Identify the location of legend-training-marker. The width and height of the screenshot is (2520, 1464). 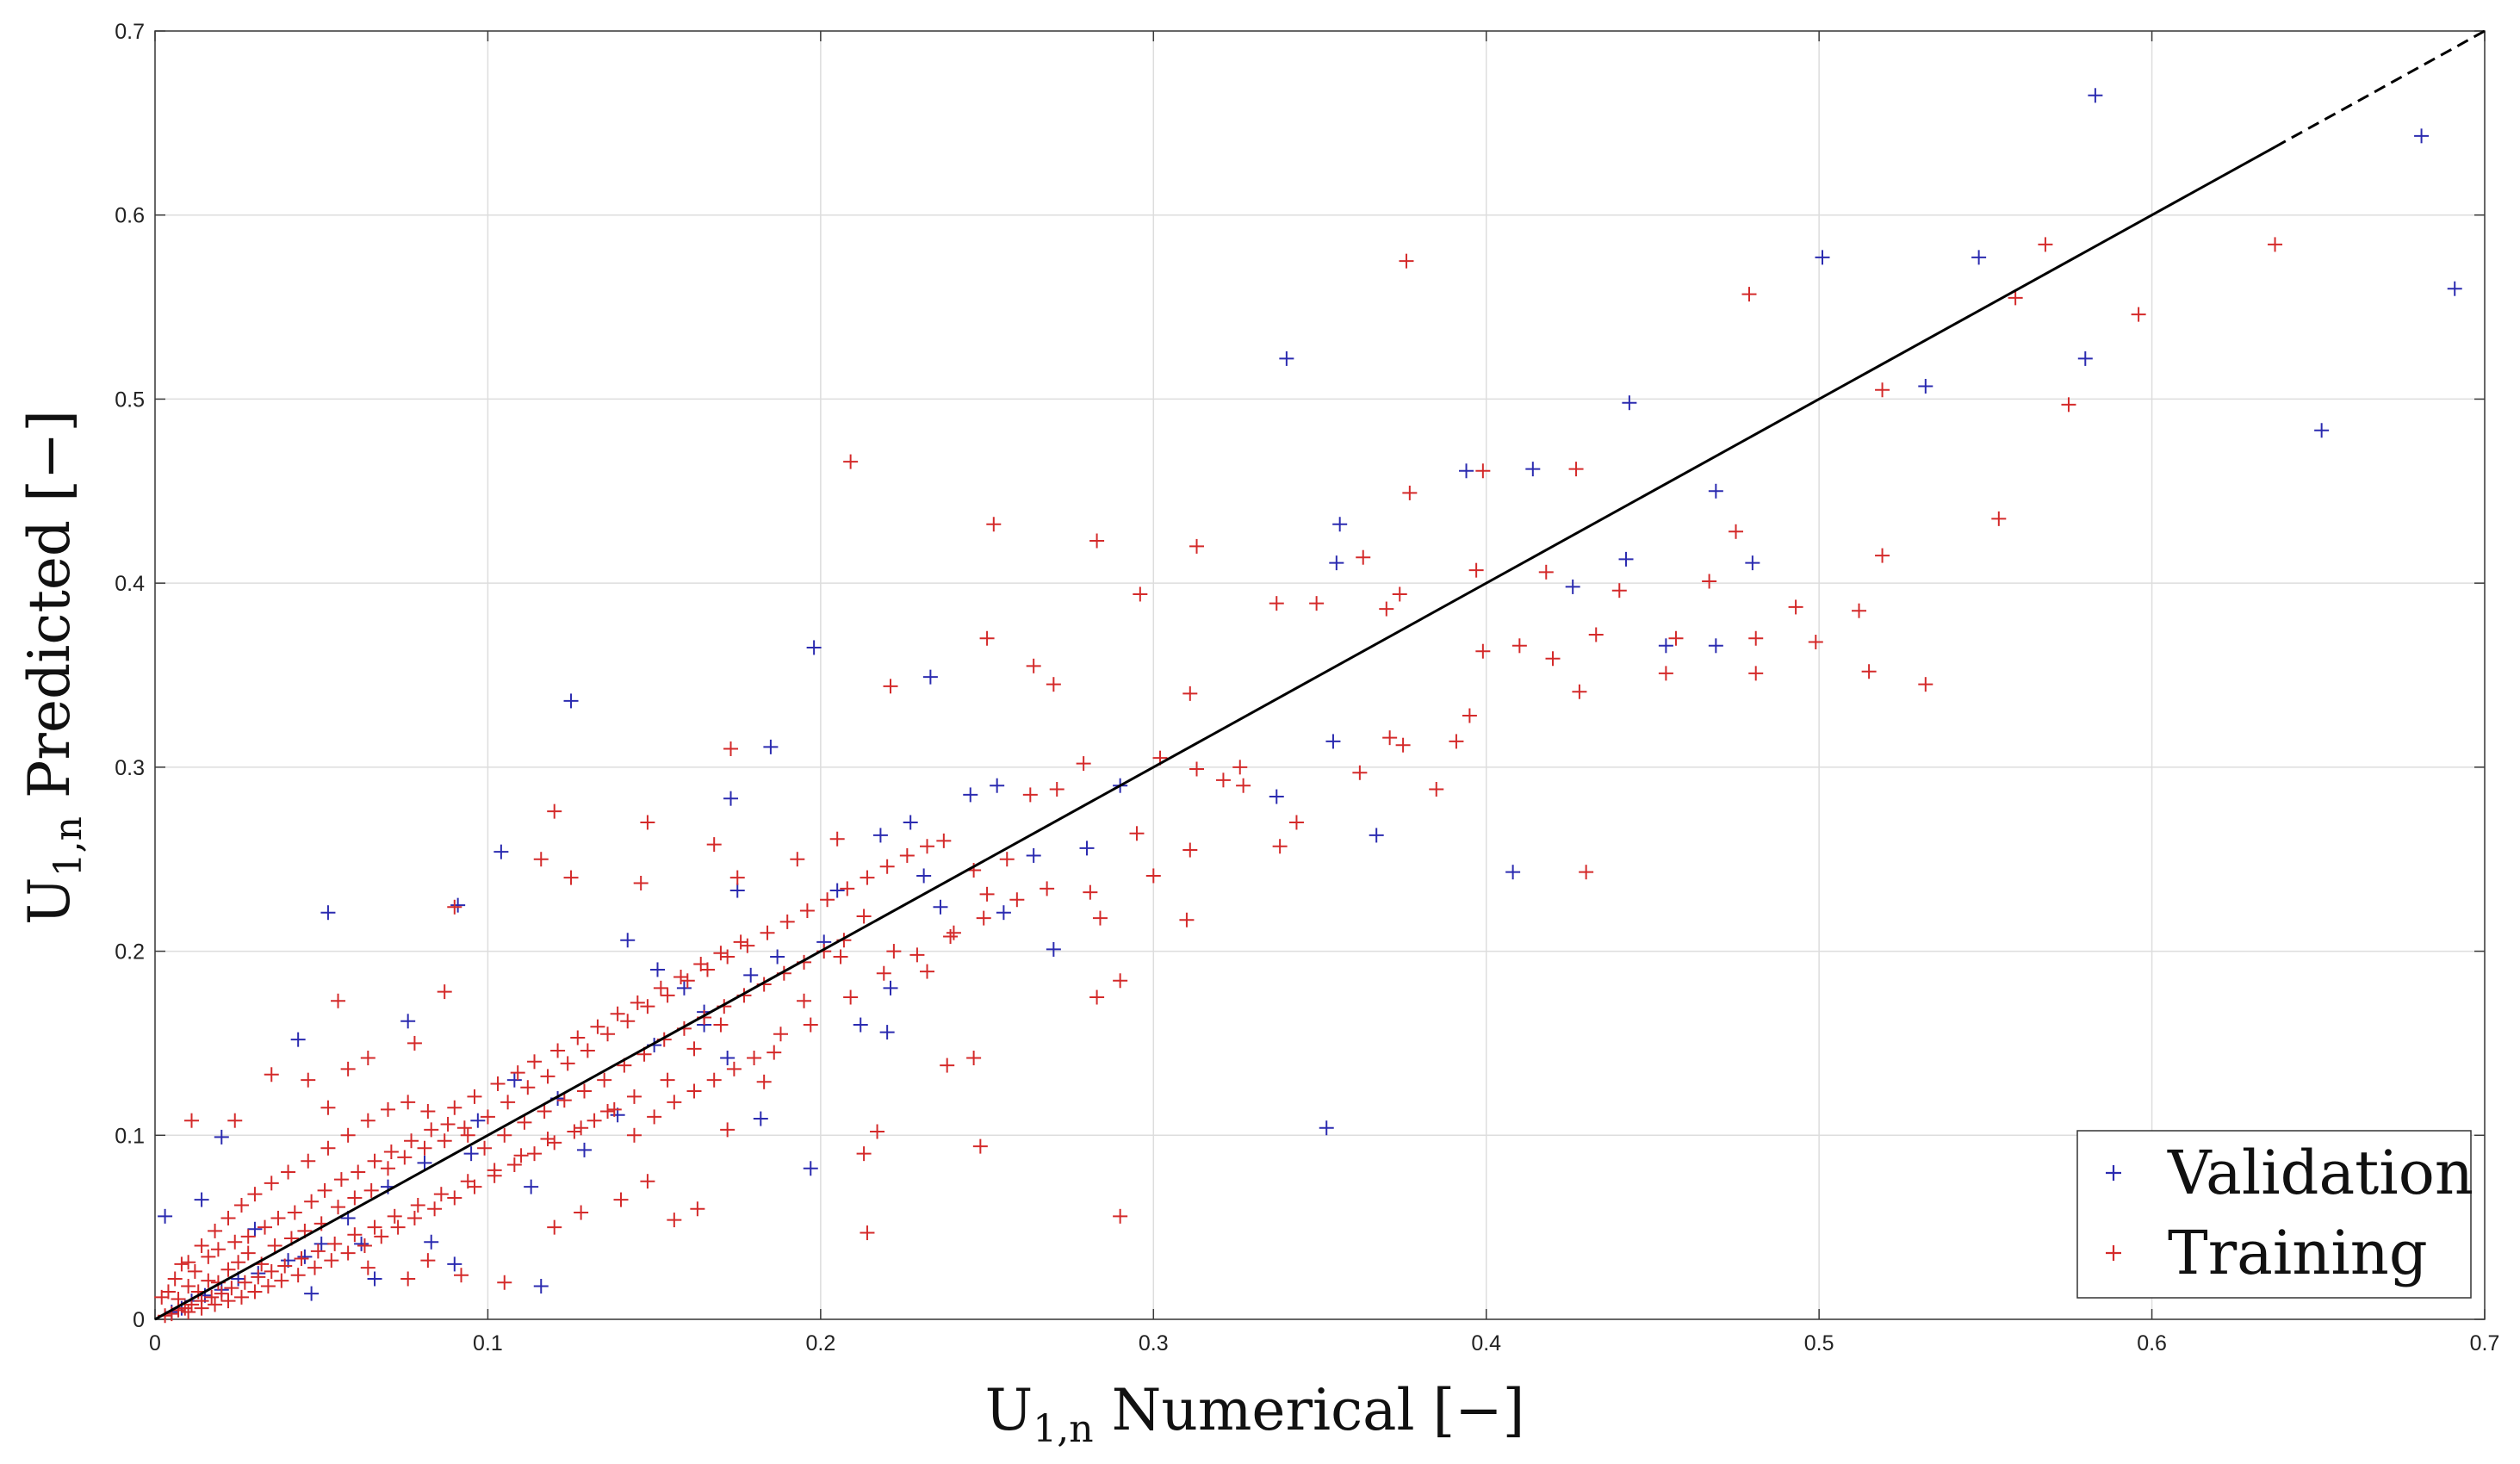
(2114, 1253).